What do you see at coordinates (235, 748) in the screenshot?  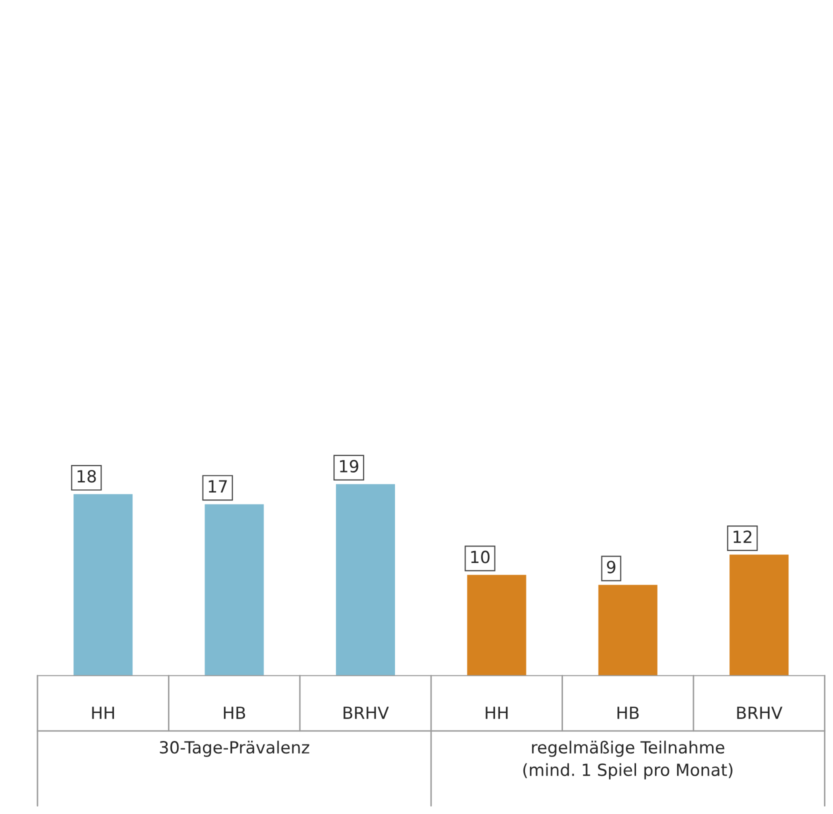 I see `text: 30-Tage-Prävalenz` at bounding box center [235, 748].